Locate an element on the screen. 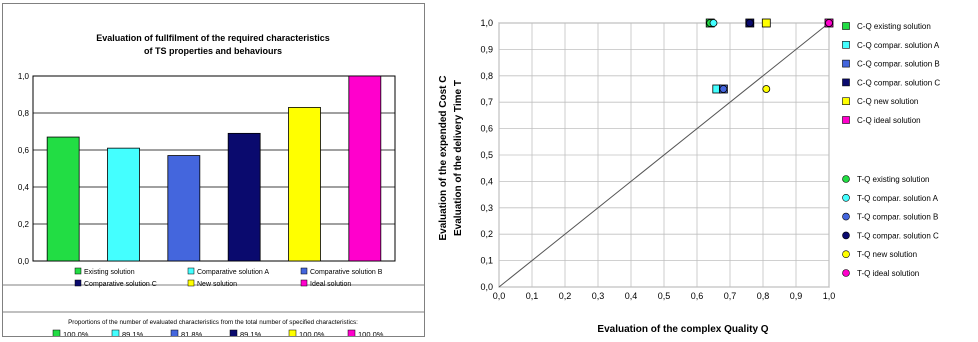 The image size is (978, 342). scatter-x-tick-label: 0,5 is located at coordinates (664, 296).